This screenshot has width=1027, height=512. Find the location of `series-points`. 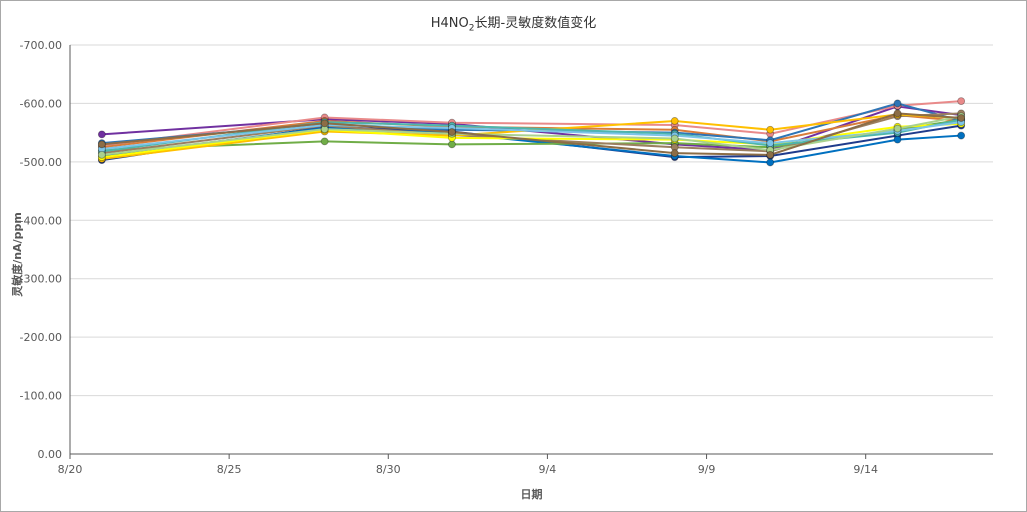

series-points is located at coordinates (531, 132).